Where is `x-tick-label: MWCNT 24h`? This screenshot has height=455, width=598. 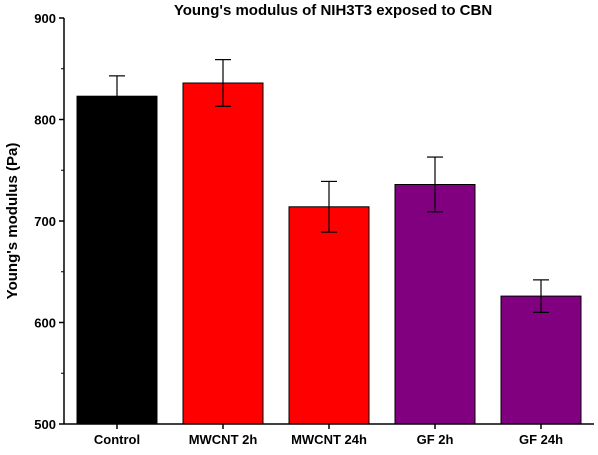 x-tick-label: MWCNT 24h is located at coordinates (329, 439).